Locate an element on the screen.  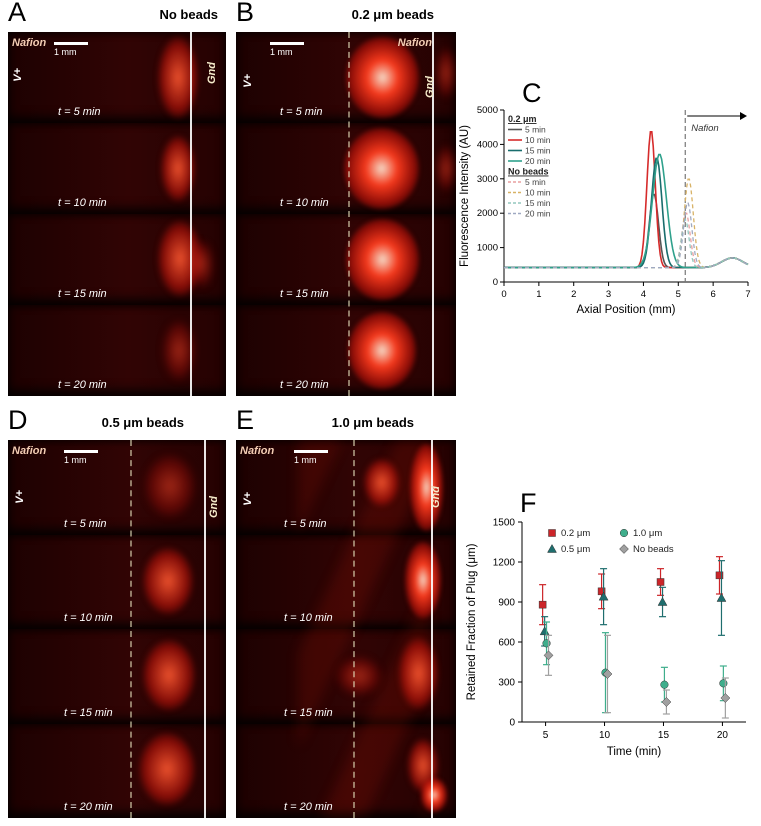
svg-text: Retained Fraction of Plug (μm) is located at coordinates (472, 621).